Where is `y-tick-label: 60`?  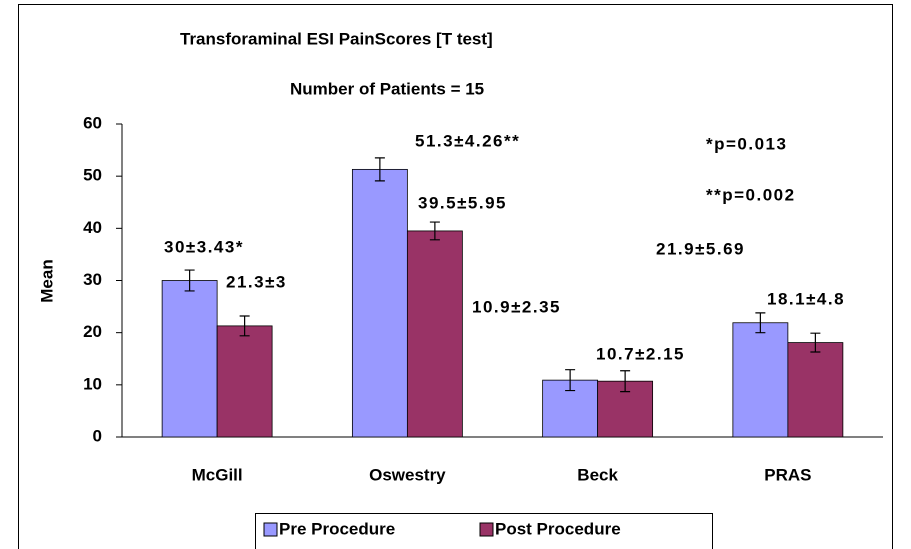
y-tick-label: 60 is located at coordinates (92, 122).